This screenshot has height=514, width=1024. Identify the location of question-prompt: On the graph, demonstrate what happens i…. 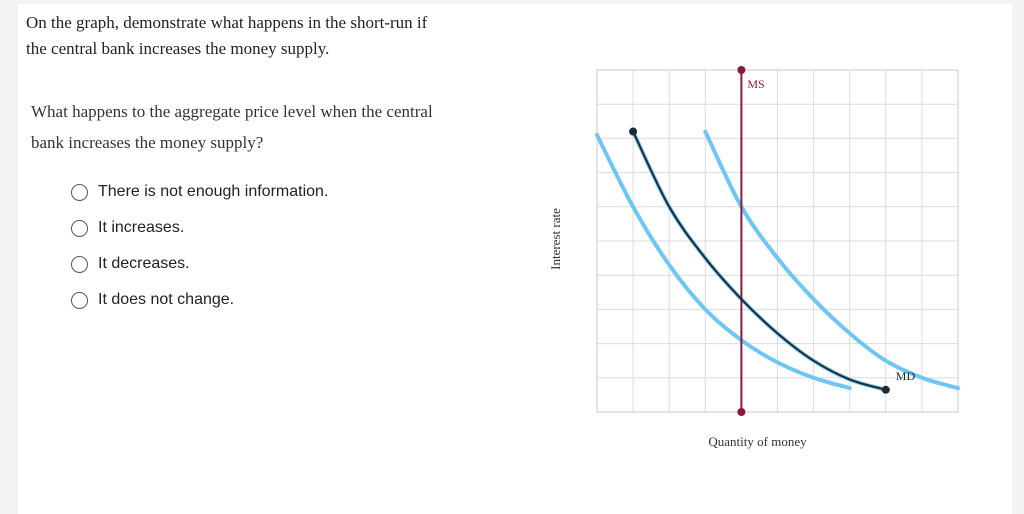
(261, 36).